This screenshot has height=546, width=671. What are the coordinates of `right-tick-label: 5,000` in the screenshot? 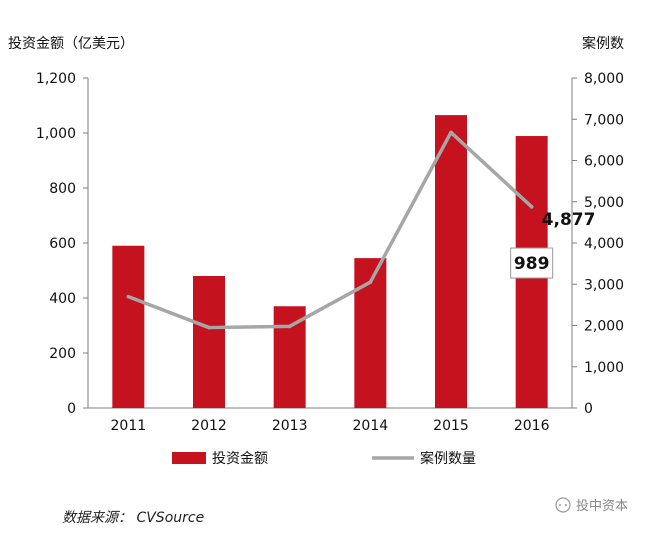 It's located at (604, 203).